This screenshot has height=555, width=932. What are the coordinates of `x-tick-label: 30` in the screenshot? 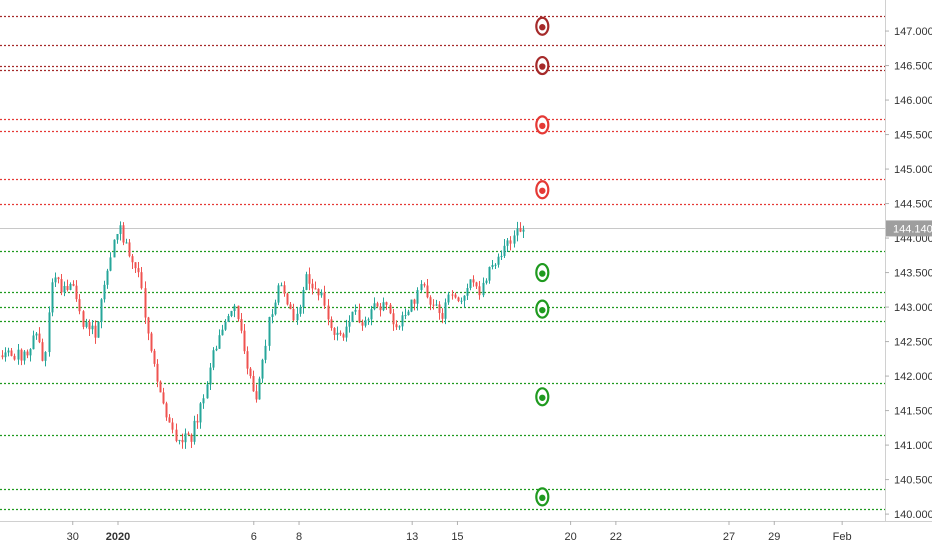 It's located at (73, 537).